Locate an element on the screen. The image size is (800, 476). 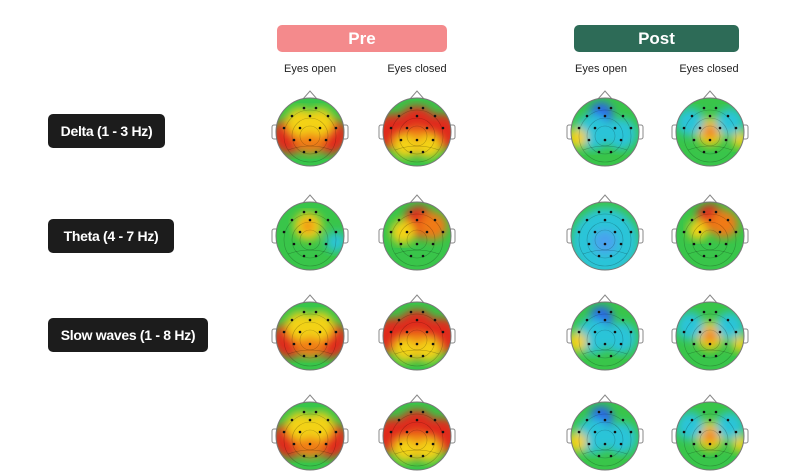
topomap-slow-waves-pre-eyes-open is located at coordinates (310, 334).